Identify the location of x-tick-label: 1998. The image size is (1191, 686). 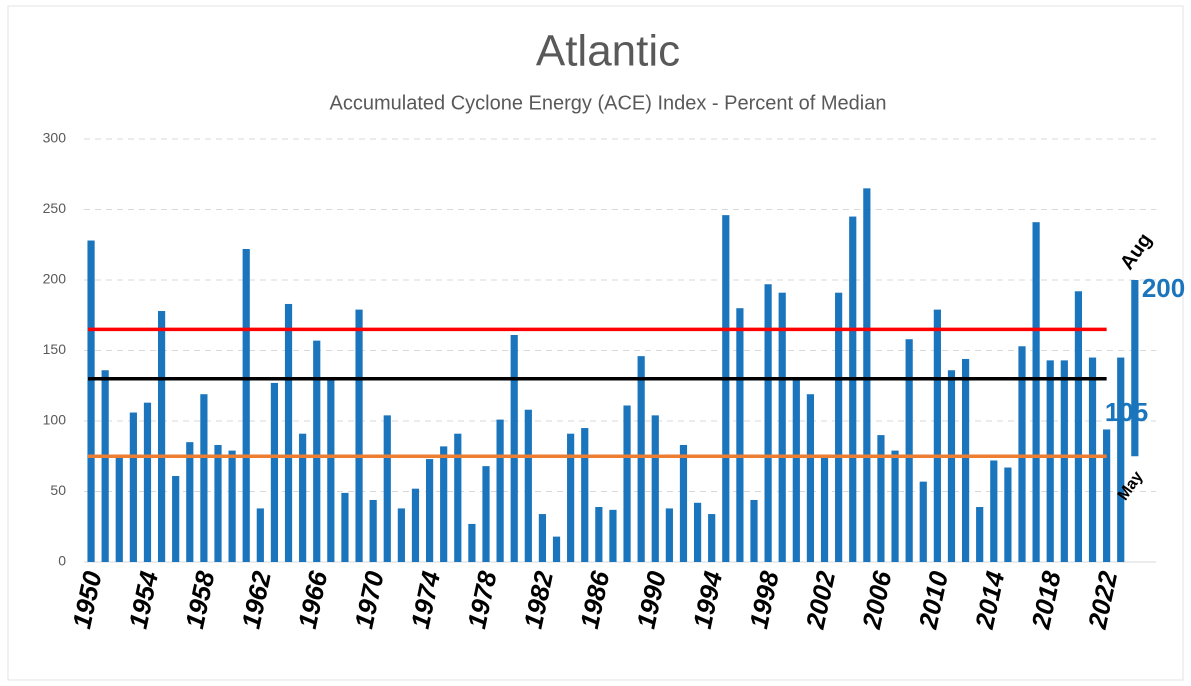
(763, 599).